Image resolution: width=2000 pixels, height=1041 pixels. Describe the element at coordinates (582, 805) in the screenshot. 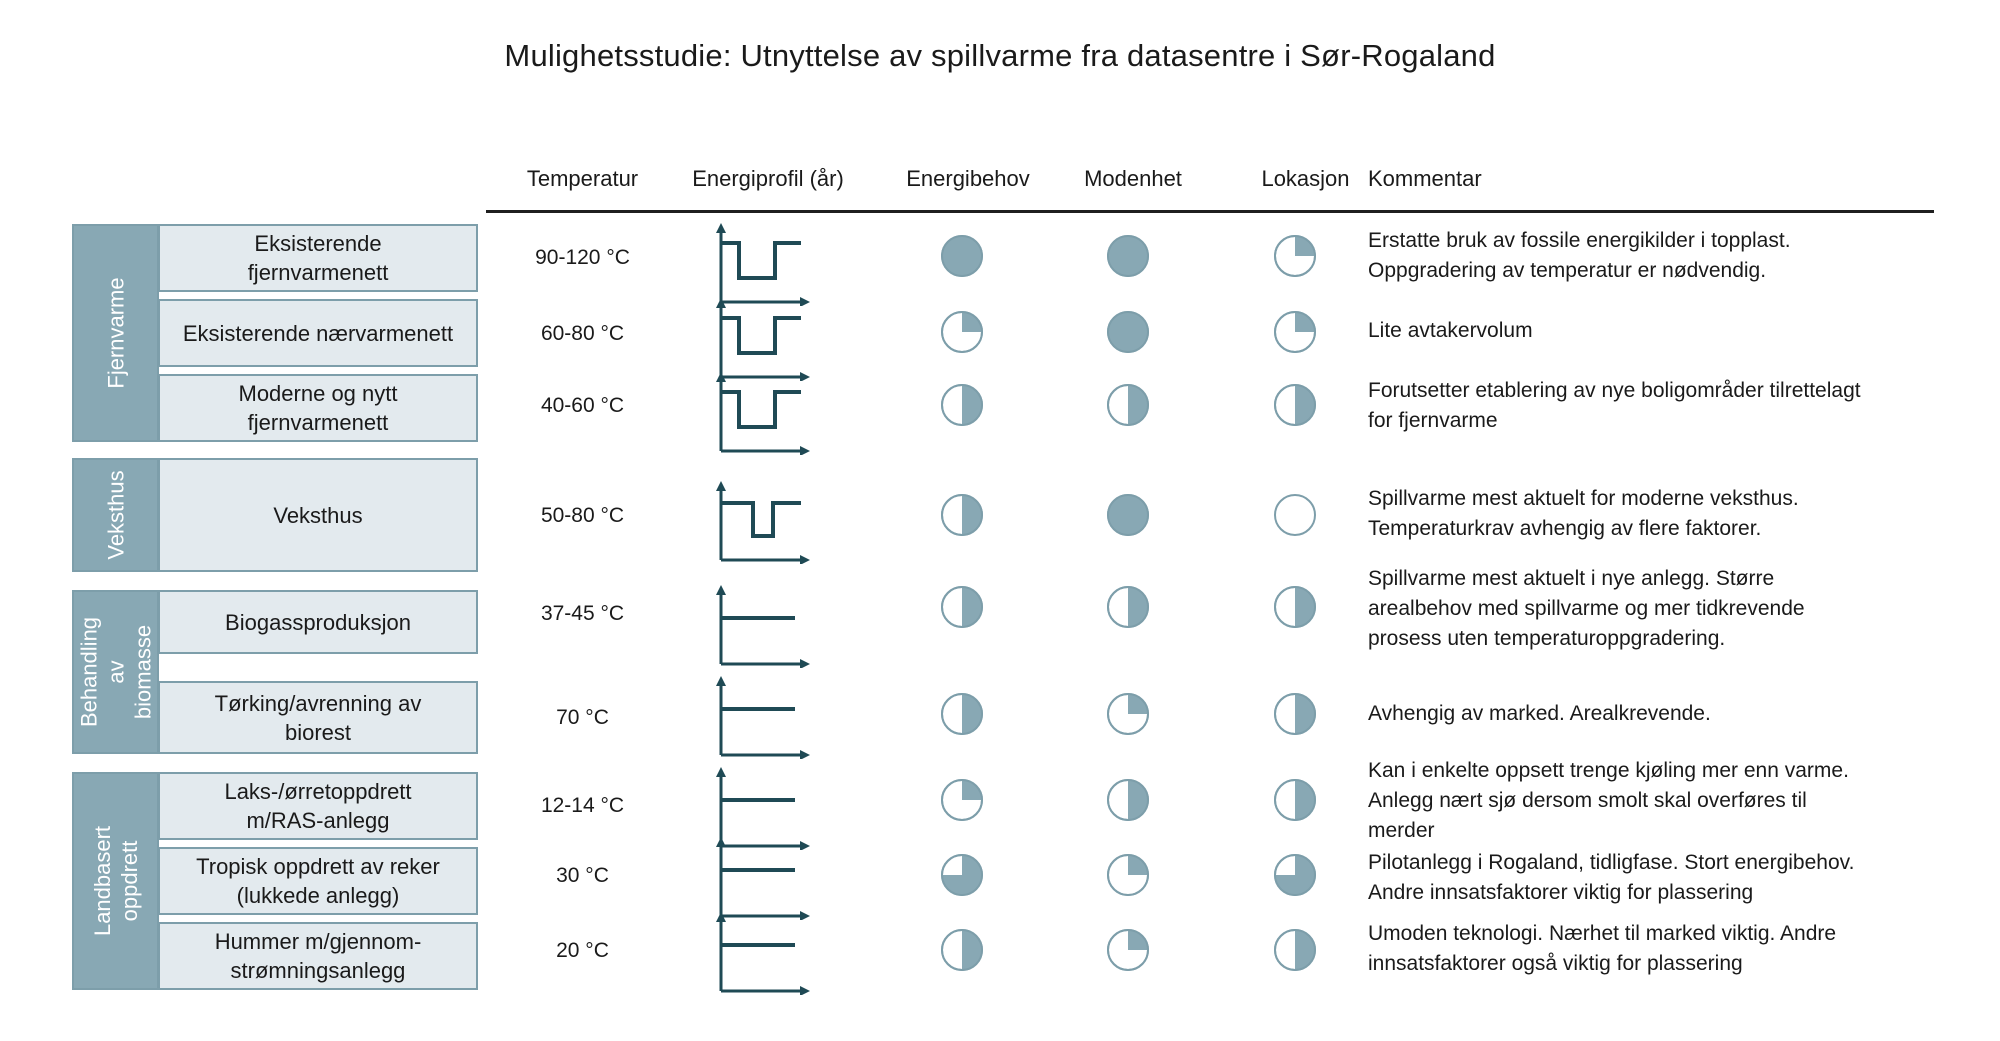

I see `temperature-value: 12-14 °C` at that location.